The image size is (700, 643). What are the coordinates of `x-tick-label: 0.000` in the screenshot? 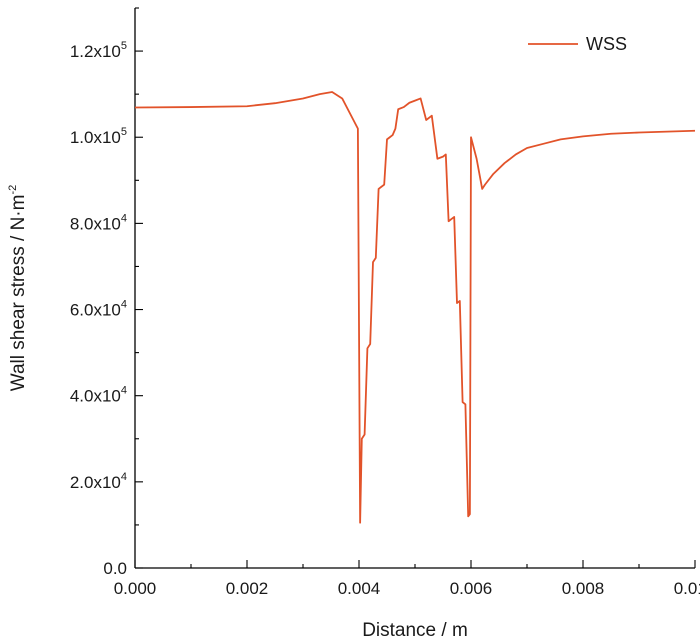 It's located at (135, 588).